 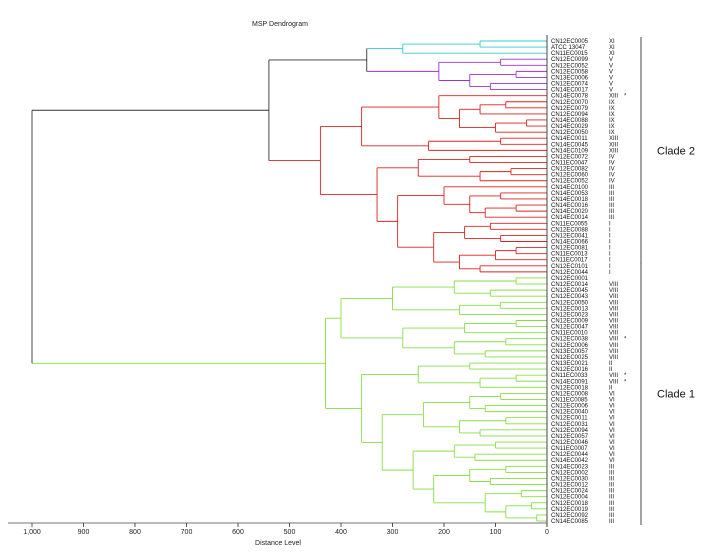 I want to click on x-axis: 1,000 900 800 700 600 500 400 300 200 100 0, so click(x=278, y=529).